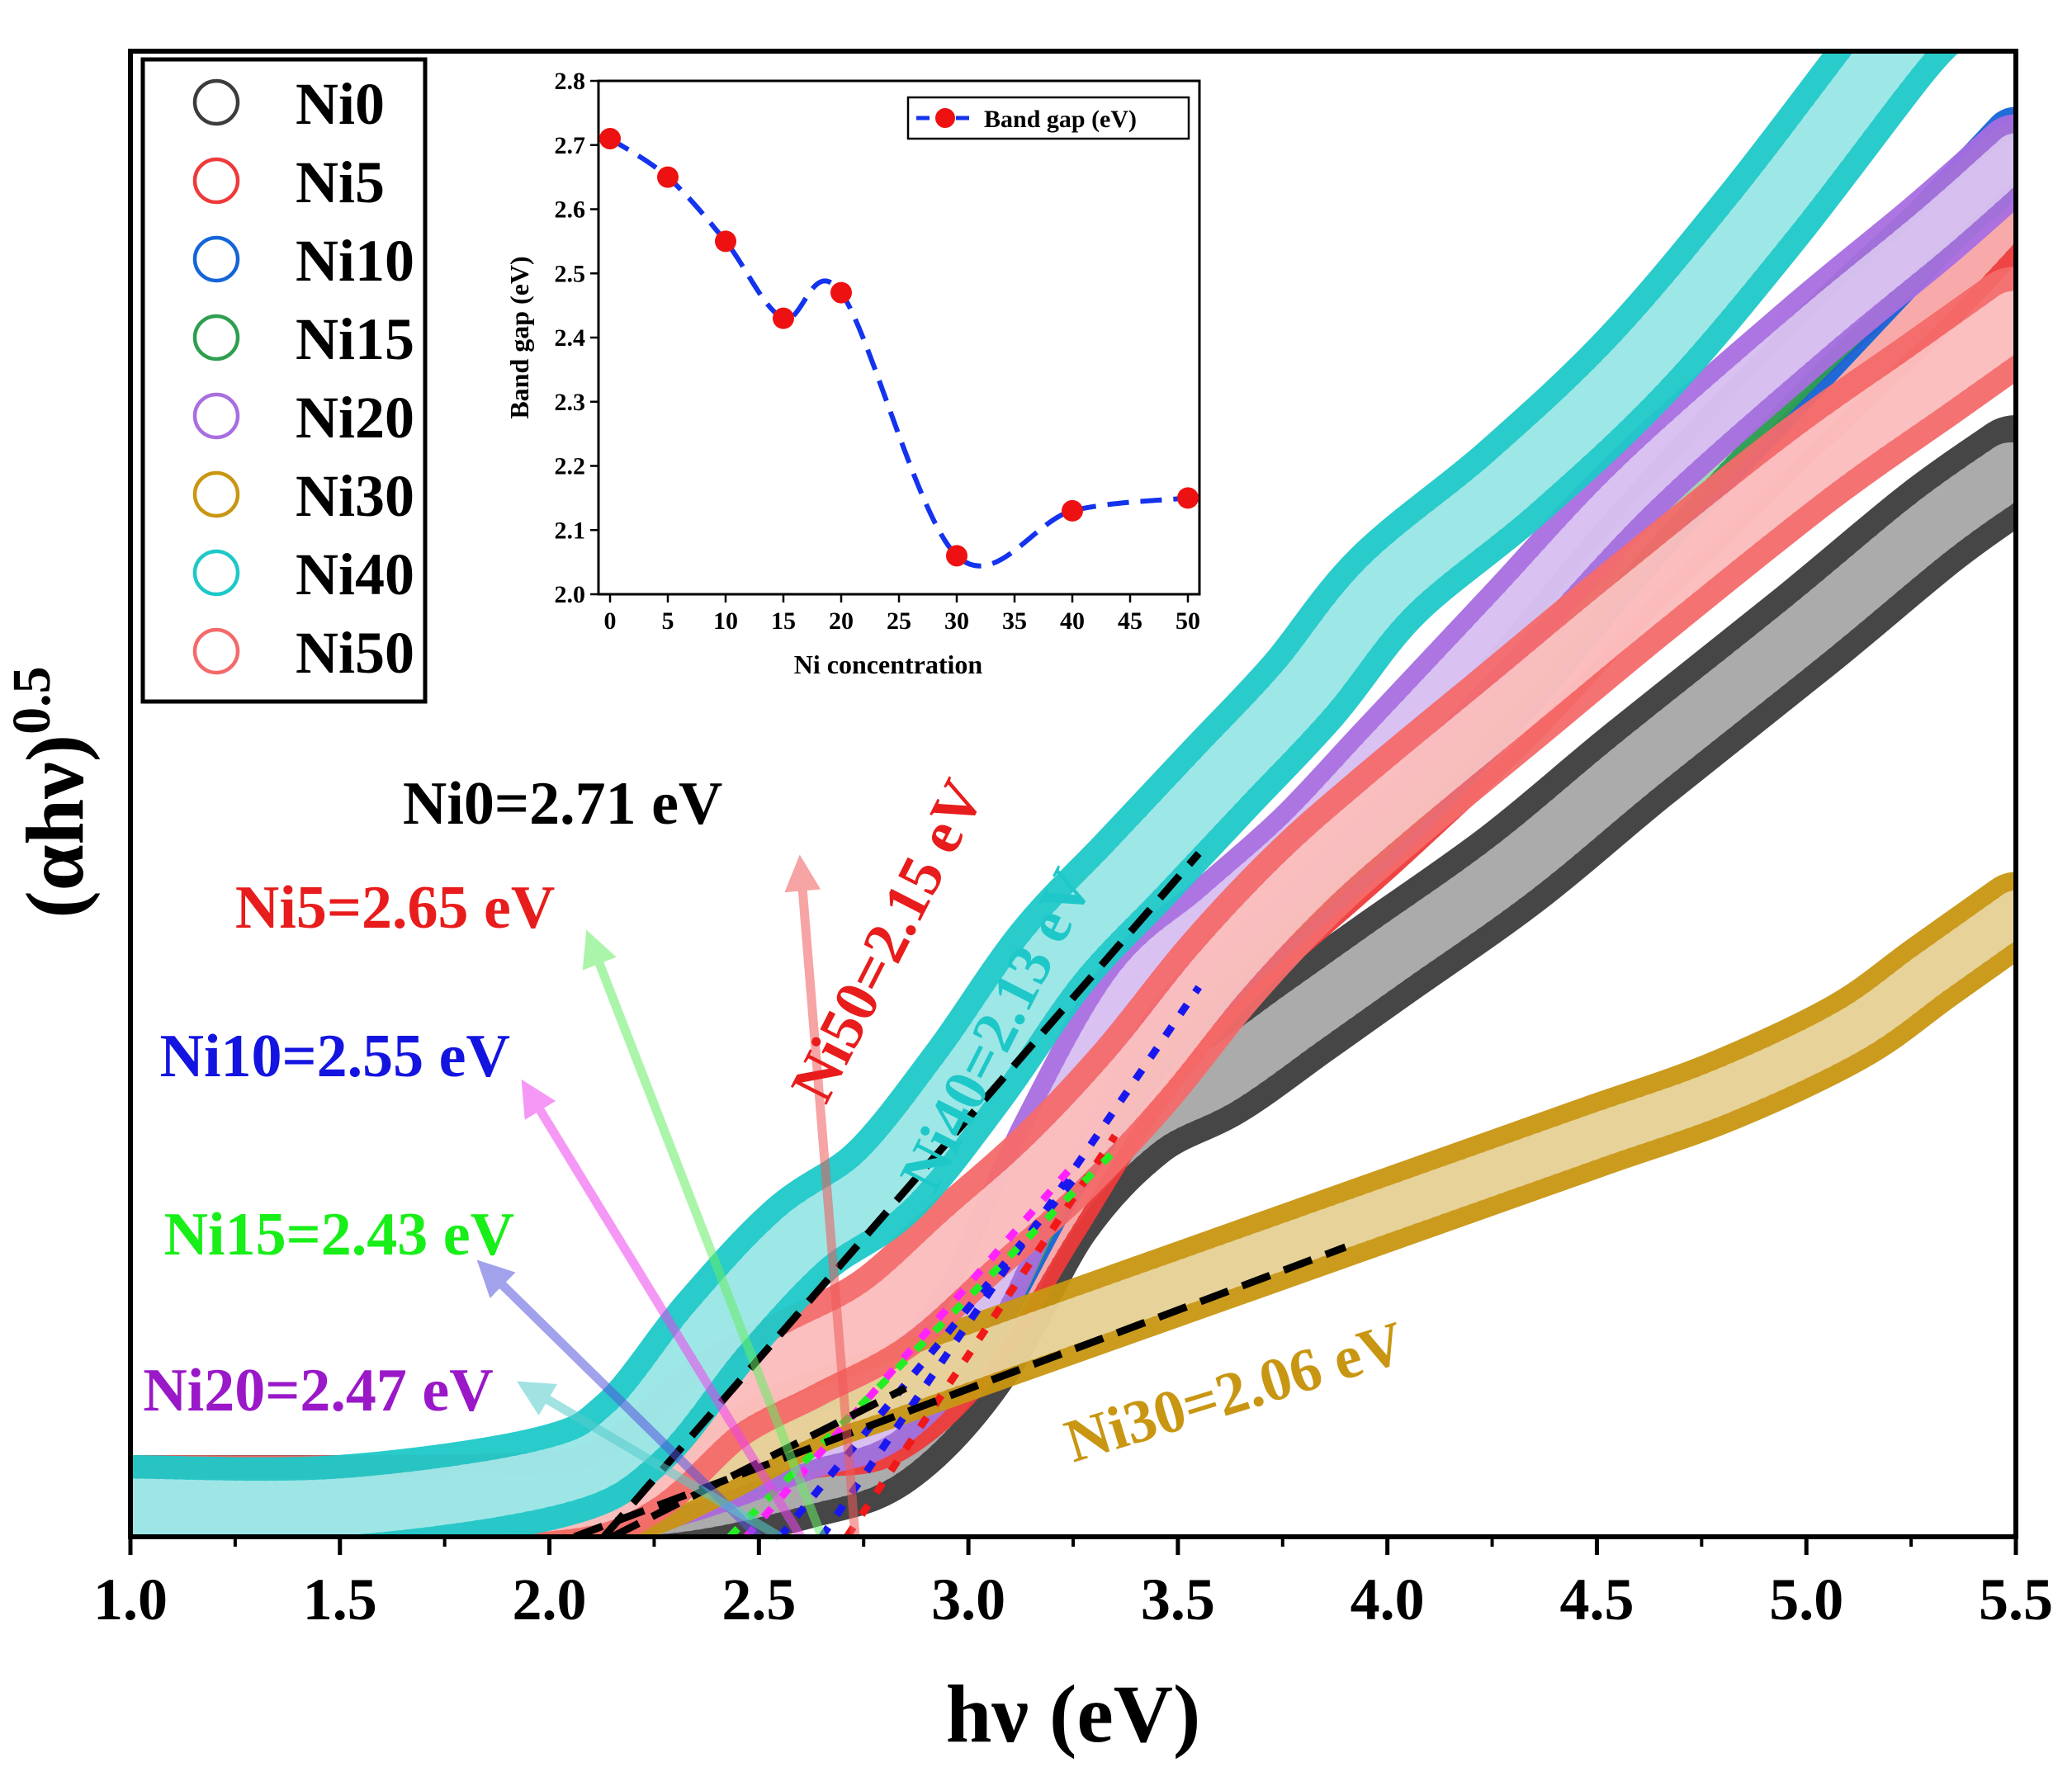 The width and height of the screenshot is (2072, 1772). I want to click on legend-marker-ni50, so click(216, 651).